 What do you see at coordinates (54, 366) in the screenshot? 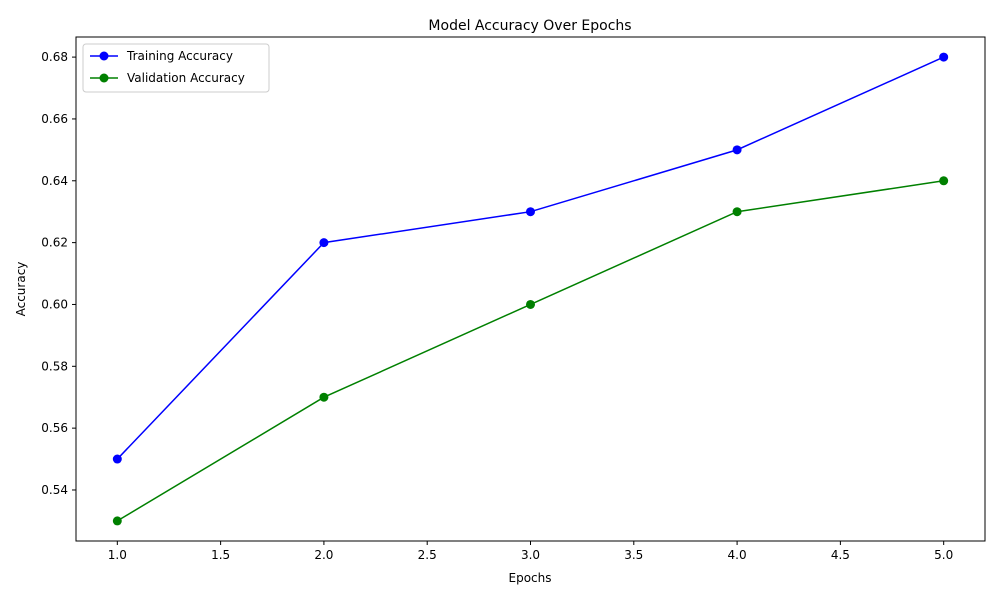
I see `y-tick-label: 0.58` at bounding box center [54, 366].